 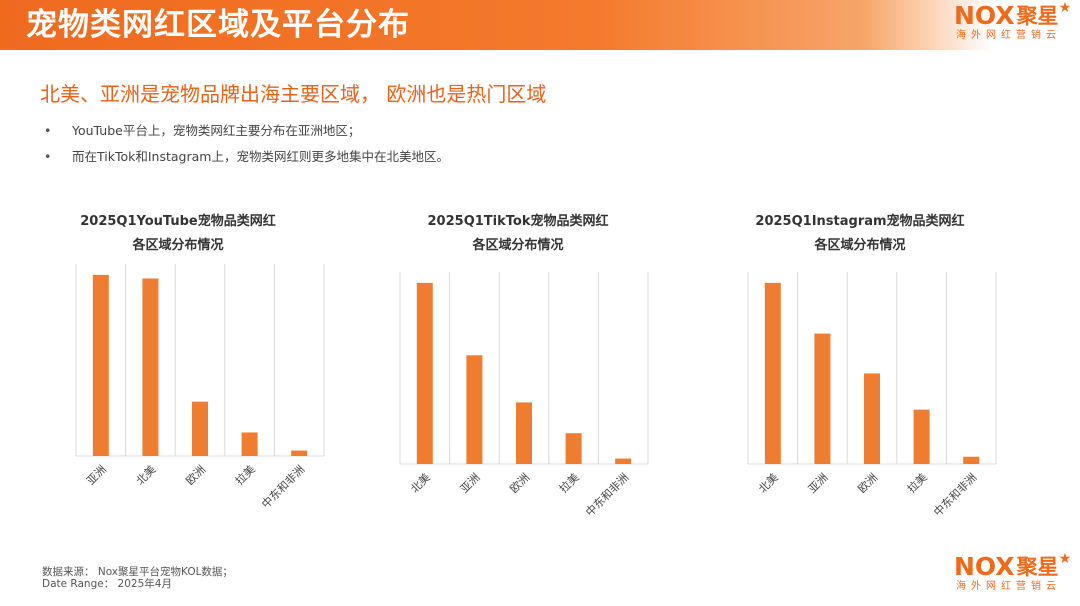 What do you see at coordinates (200, 387) in the screenshot?
I see `youtube-region-bar-chart: 亚洲 北美 欧洲 拉美 中东和非洲` at bounding box center [200, 387].